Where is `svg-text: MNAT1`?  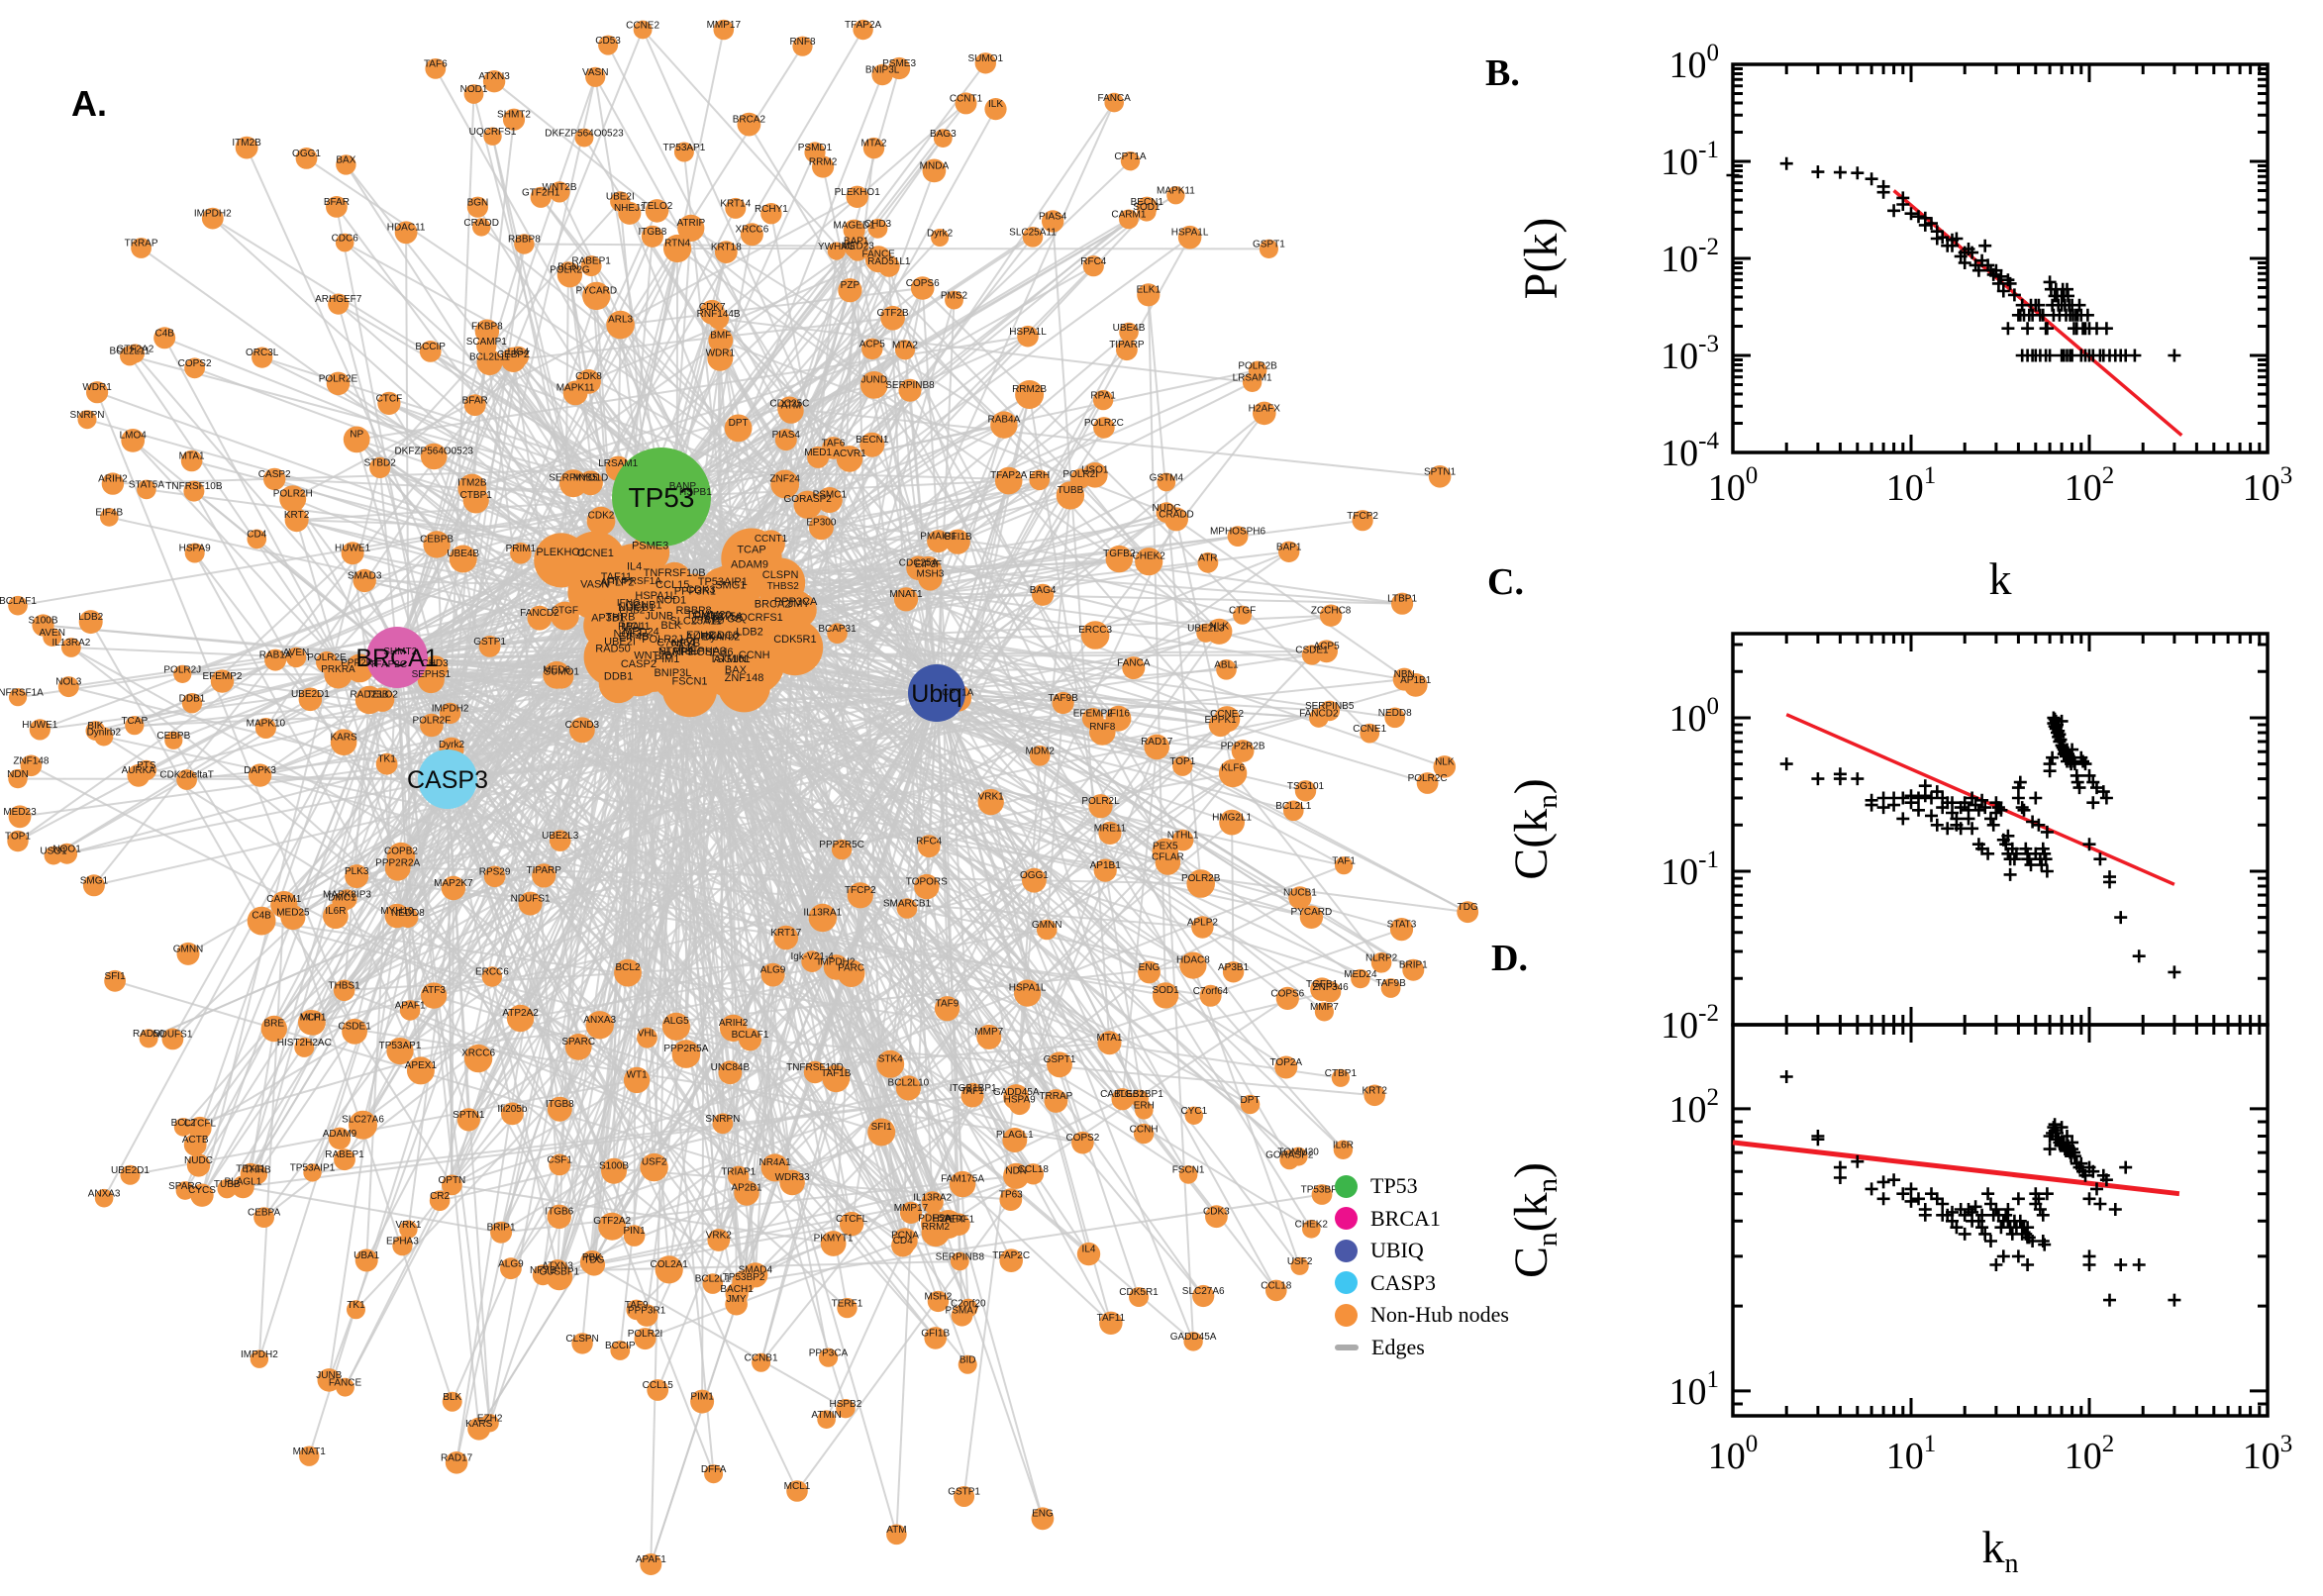
svg-text: MNAT1 is located at coordinates (310, 1451).